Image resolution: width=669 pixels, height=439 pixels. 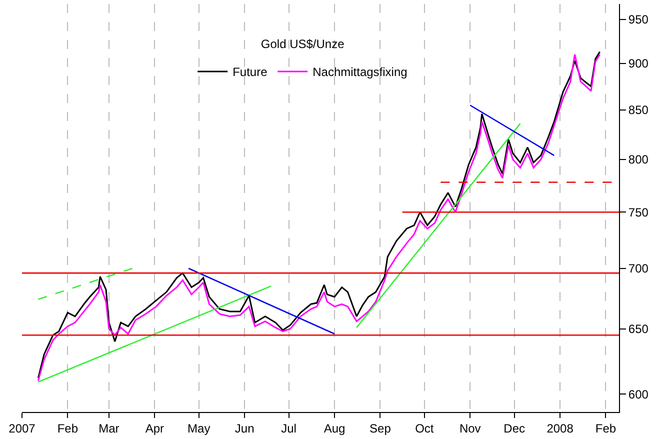 I want to click on x-tick-label: 2008, so click(x=560, y=428).